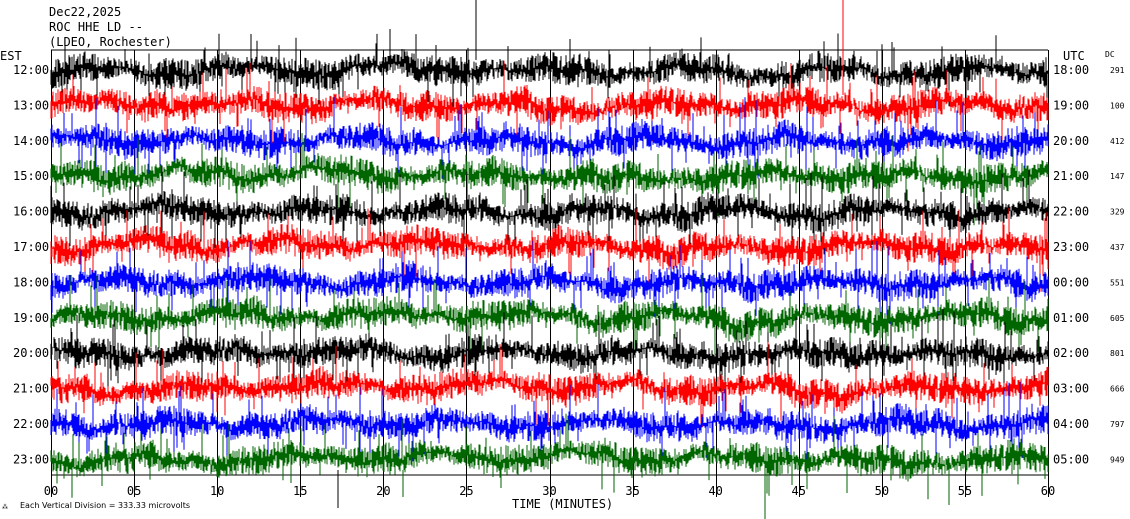 This screenshot has width=1130, height=519. Describe the element at coordinates (715, 491) in the screenshot. I see `x-tick-label: 40` at that location.